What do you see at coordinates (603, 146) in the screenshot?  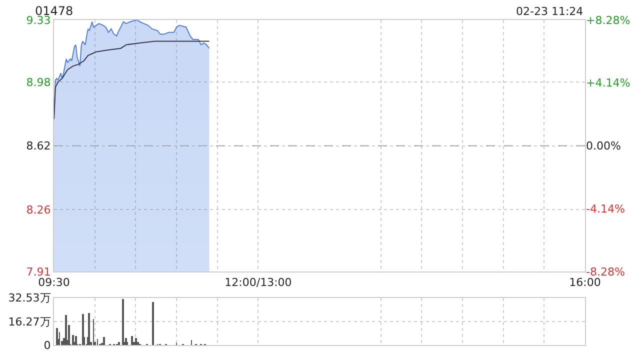 I see `y2-tick-label: 0.00%` at bounding box center [603, 146].